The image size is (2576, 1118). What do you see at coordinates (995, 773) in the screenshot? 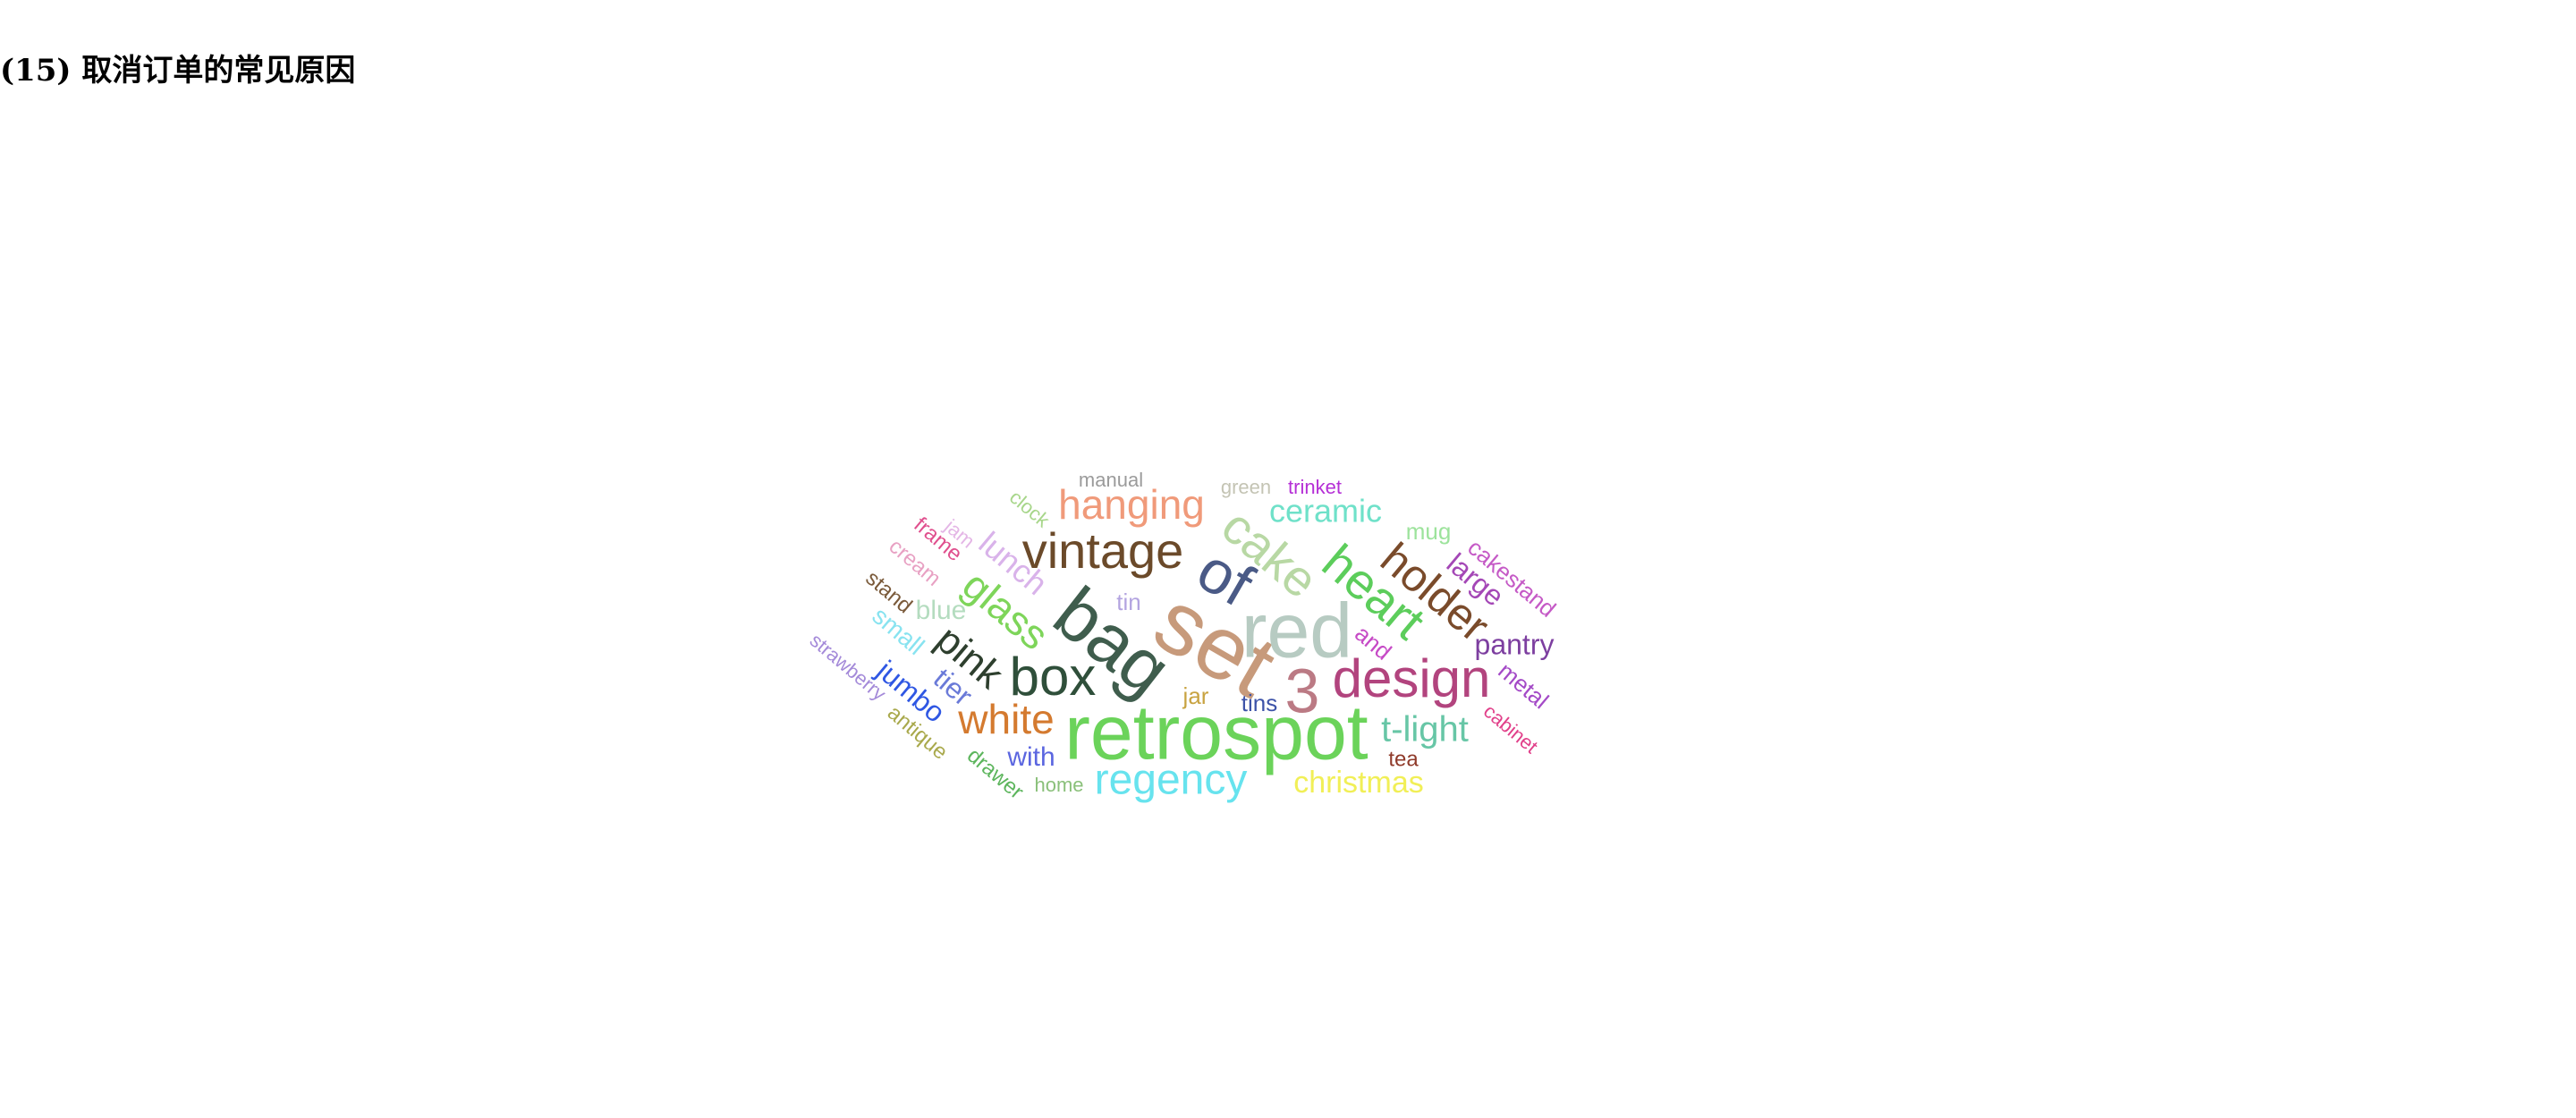
I see `word-drawer: drawer` at bounding box center [995, 773].